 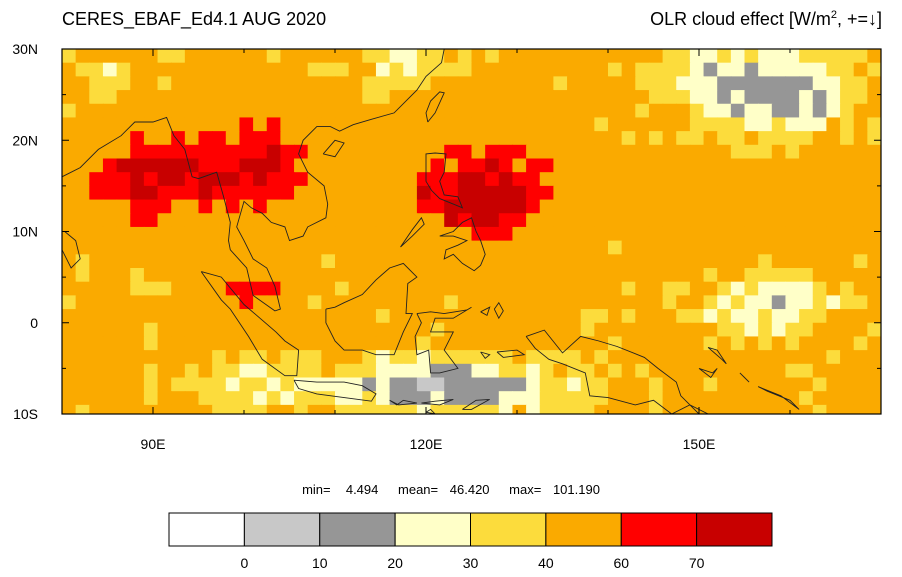 What do you see at coordinates (25, 140) in the screenshot?
I see `lat-tick-label: 20N` at bounding box center [25, 140].